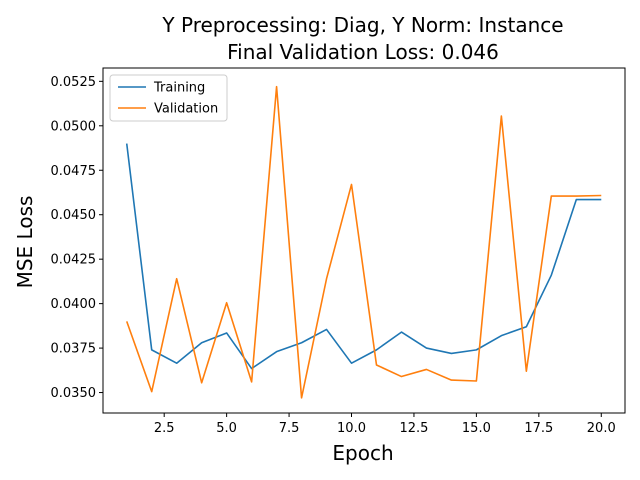 The height and width of the screenshot is (480, 640). Describe the element at coordinates (362, 25) in the screenshot. I see `chart-title-line1: Y Preprocessing: Diag, Y Norm: Instance` at that location.